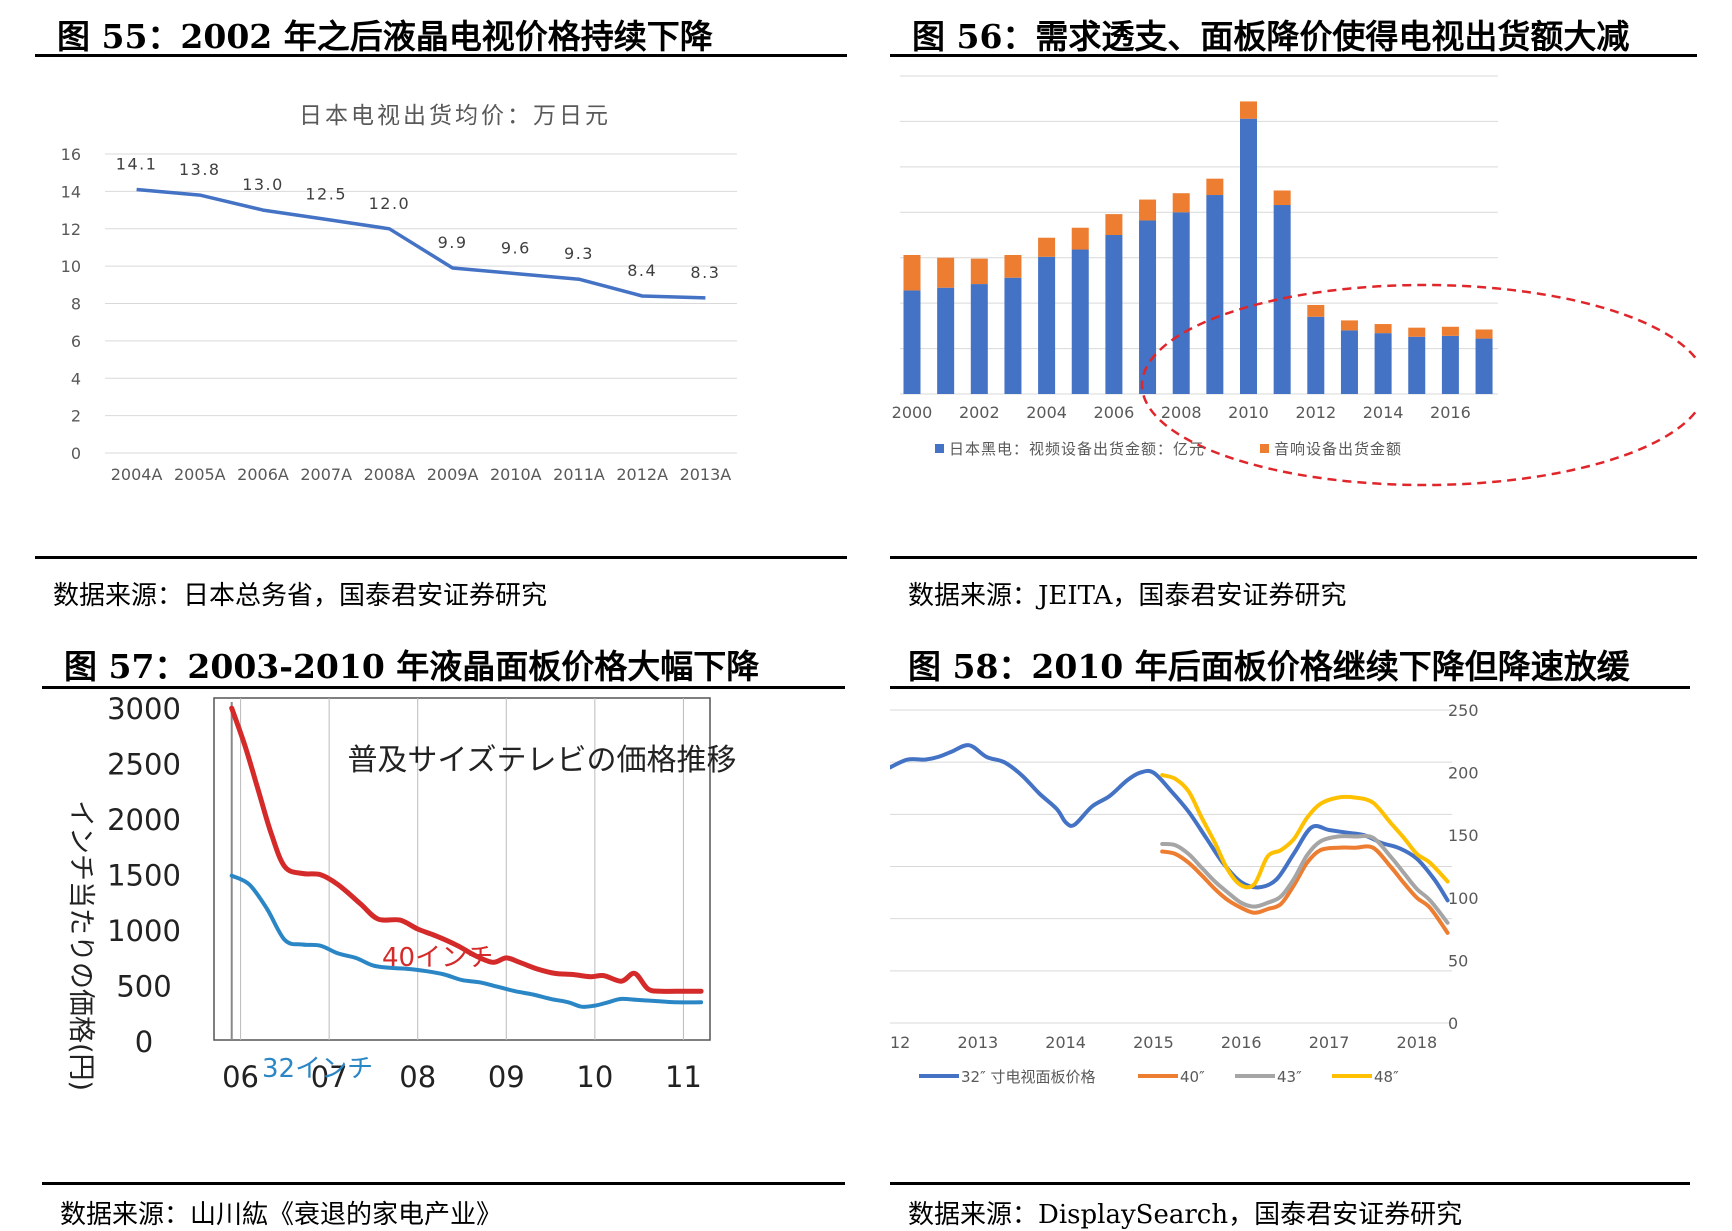 Image resolution: width=1732 pixels, height=1231 pixels. What do you see at coordinates (1450, 412) in the screenshot?
I see `x-tick-label: 2016` at bounding box center [1450, 412].